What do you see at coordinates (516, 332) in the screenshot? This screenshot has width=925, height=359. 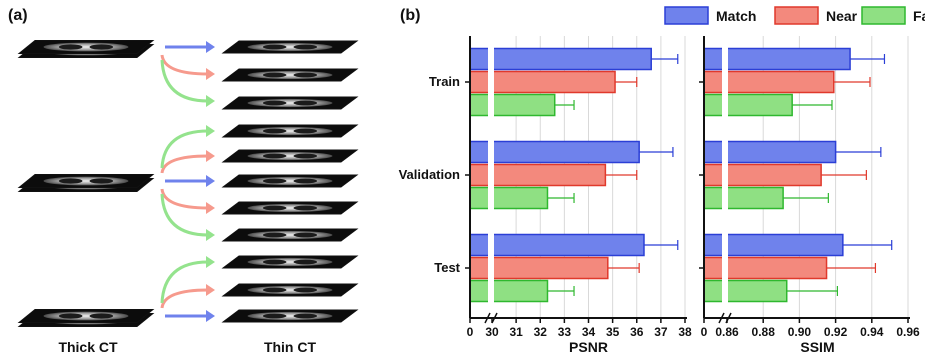 I see `x-tick-label: 31` at bounding box center [516, 332].